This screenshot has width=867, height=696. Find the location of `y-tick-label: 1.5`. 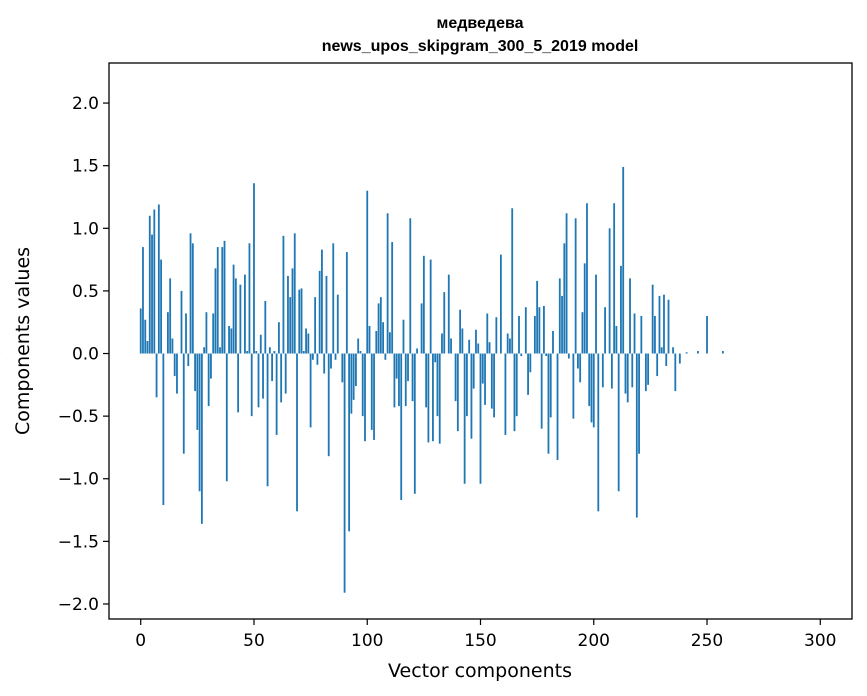

y-tick-label: 1.5 is located at coordinates (85, 167).